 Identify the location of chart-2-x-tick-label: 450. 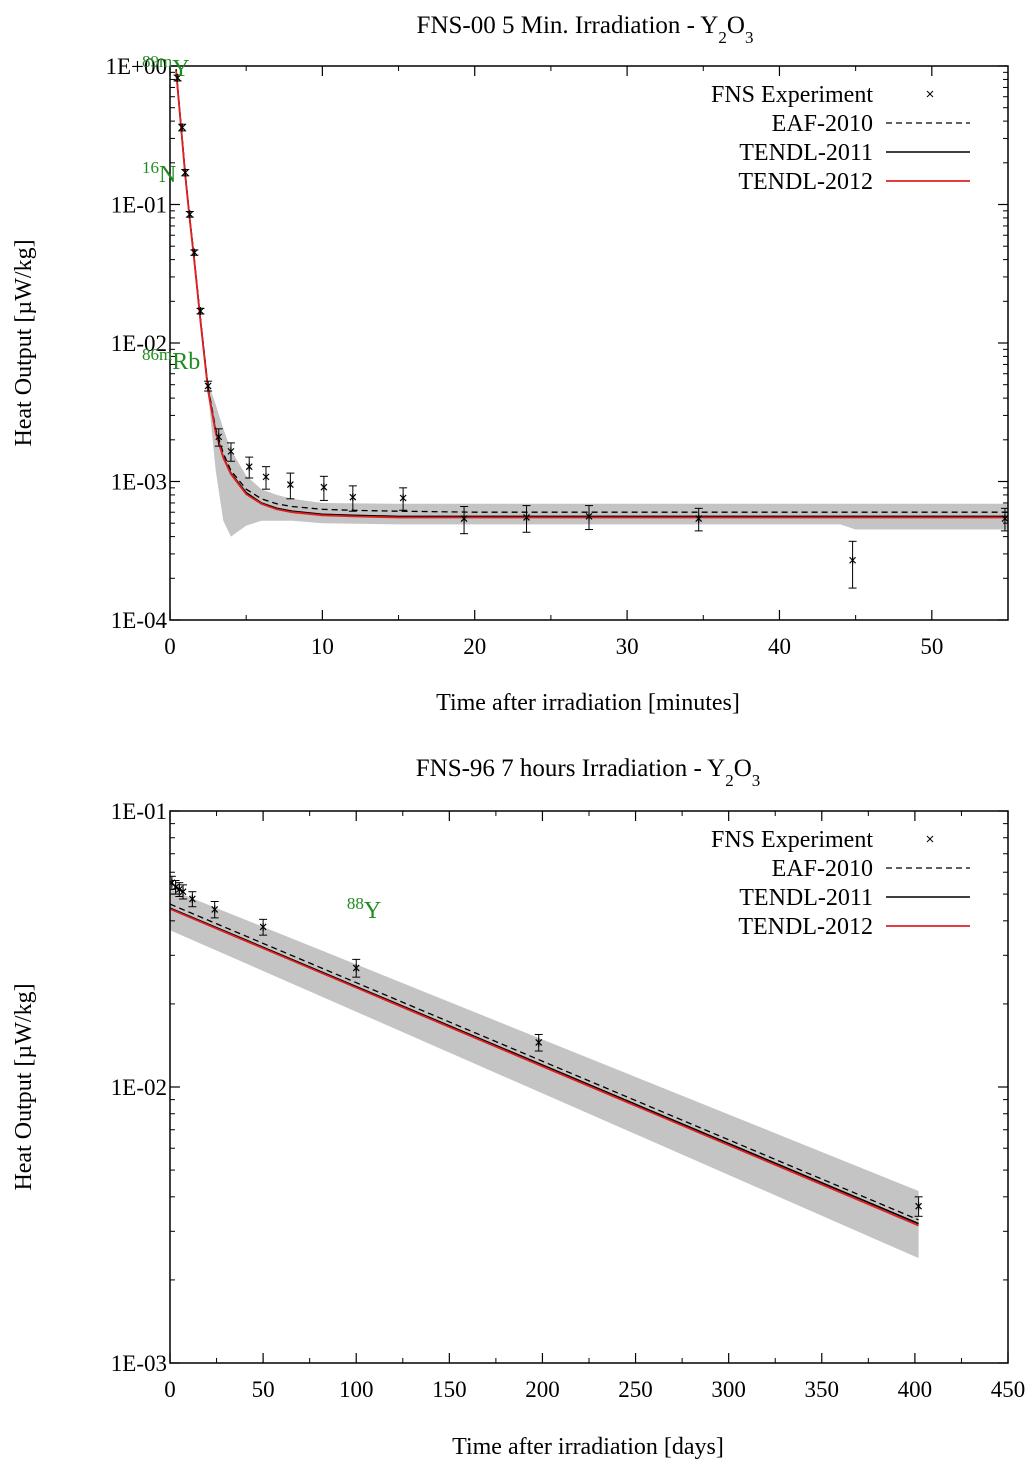
(1008, 1389).